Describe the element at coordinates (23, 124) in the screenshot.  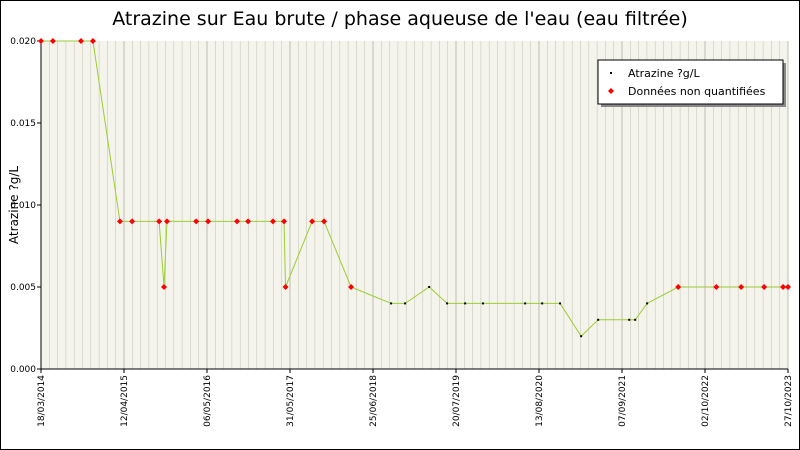
I see `y-tick-label: 0.015` at that location.